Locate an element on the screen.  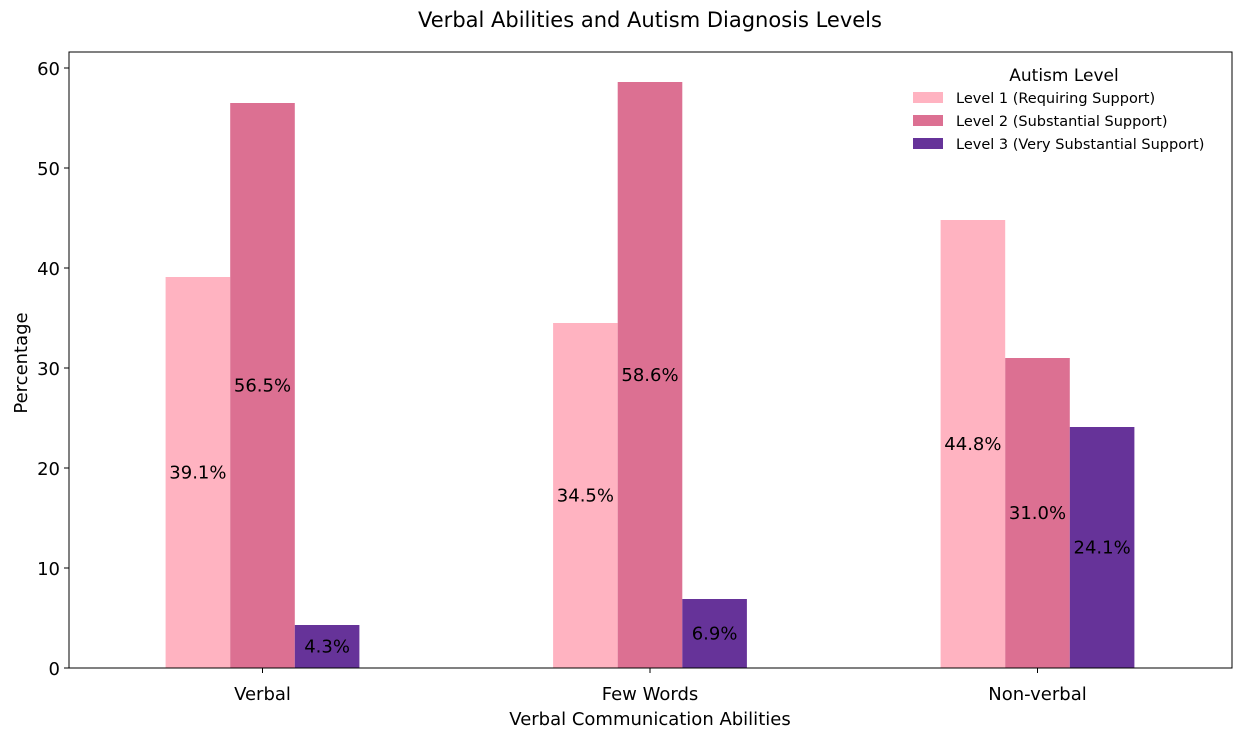
legend-entry-label: Level 1 (Requiring Support) is located at coordinates (1055, 99).